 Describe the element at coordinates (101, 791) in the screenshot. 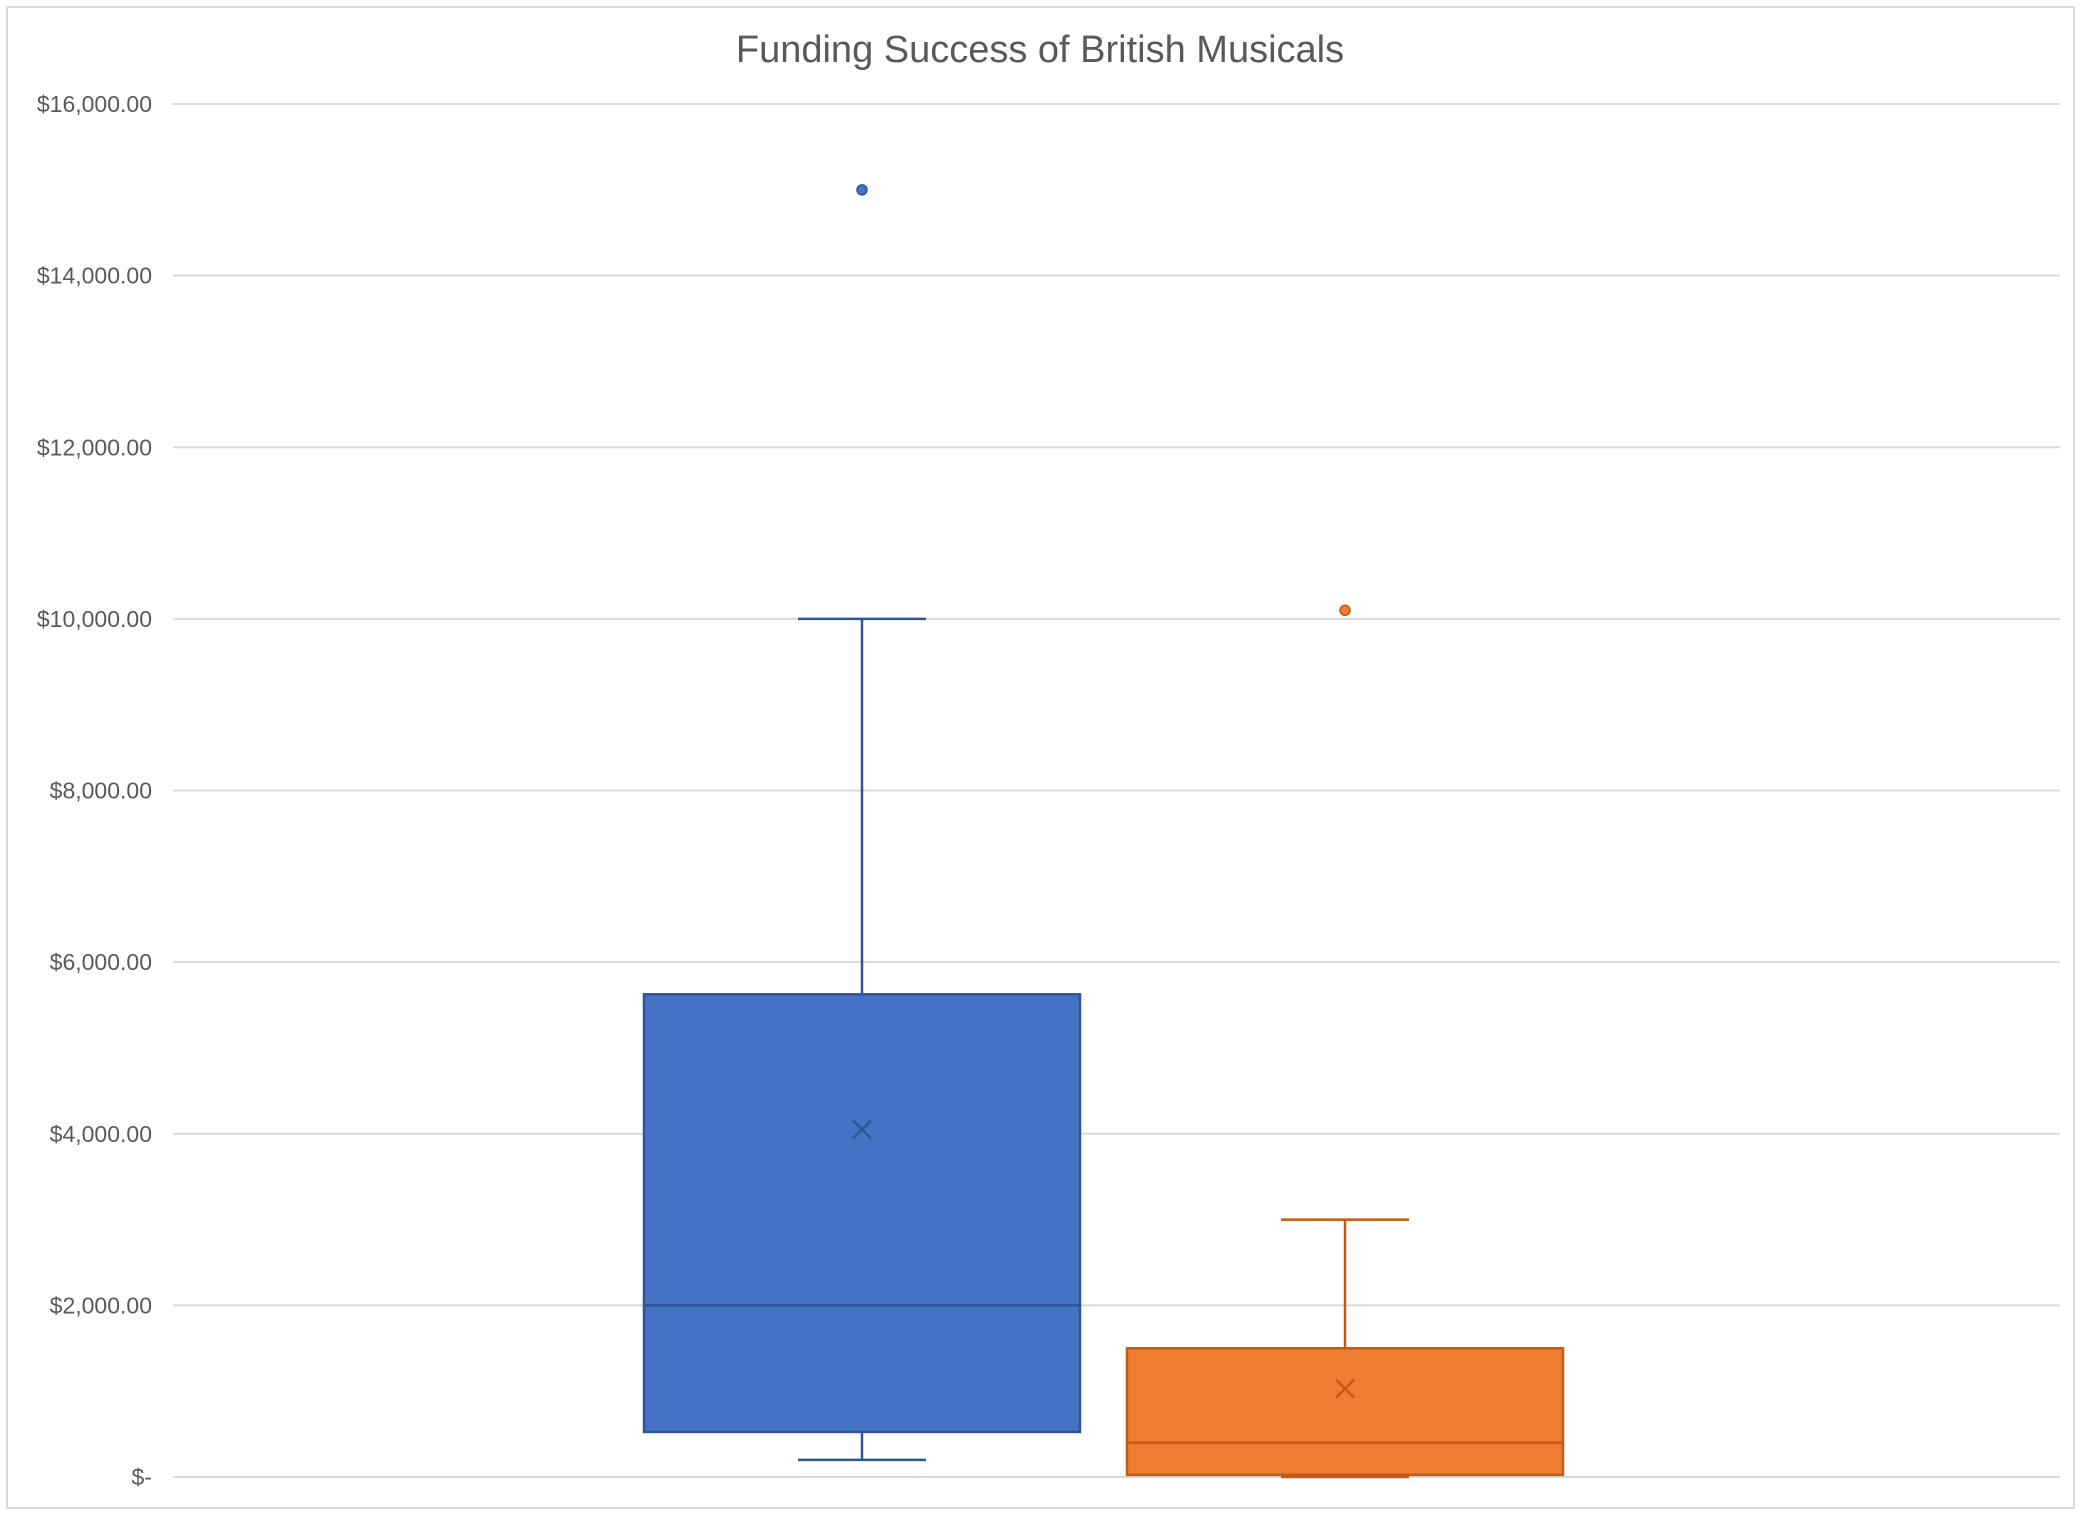

I see `y-tick-label-4: $8,000.00` at that location.